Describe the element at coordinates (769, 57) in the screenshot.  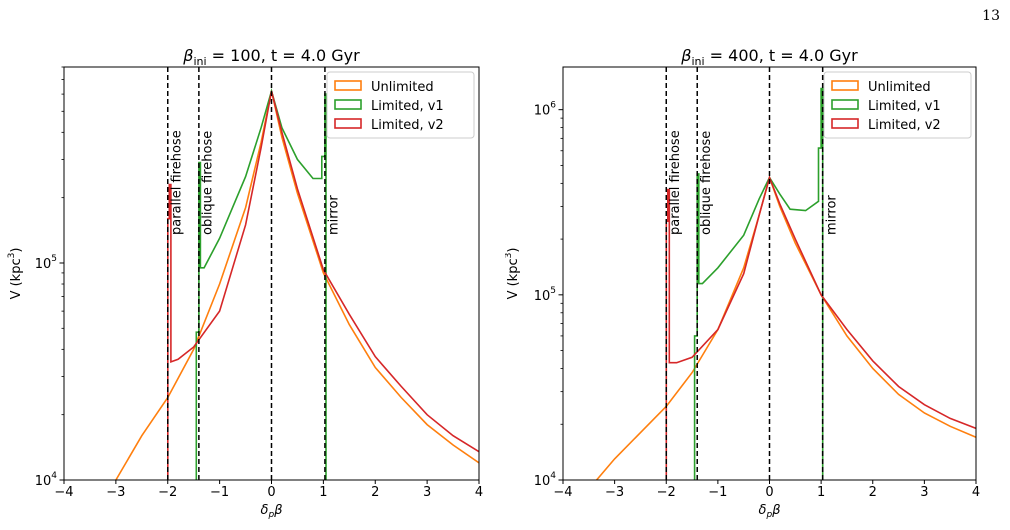
I see `chart-title: βini = 400, t = 4.0 Gyr` at that location.